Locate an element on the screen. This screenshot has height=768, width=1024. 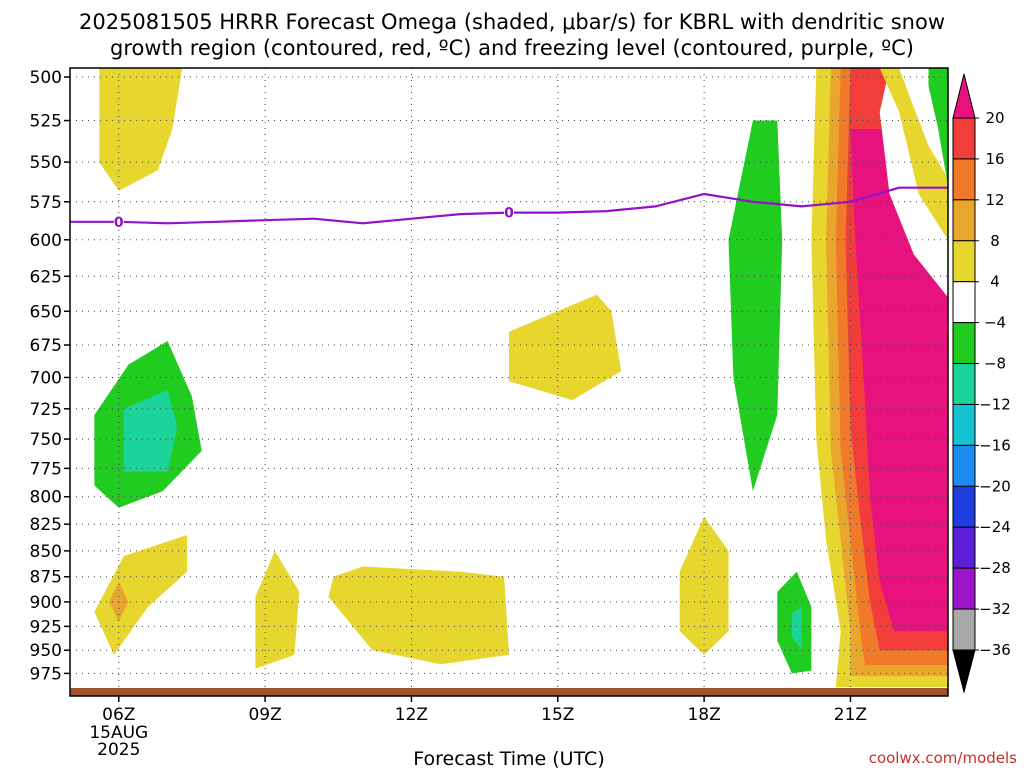
freezing-level-contour: 00 is located at coordinates (509, 208).